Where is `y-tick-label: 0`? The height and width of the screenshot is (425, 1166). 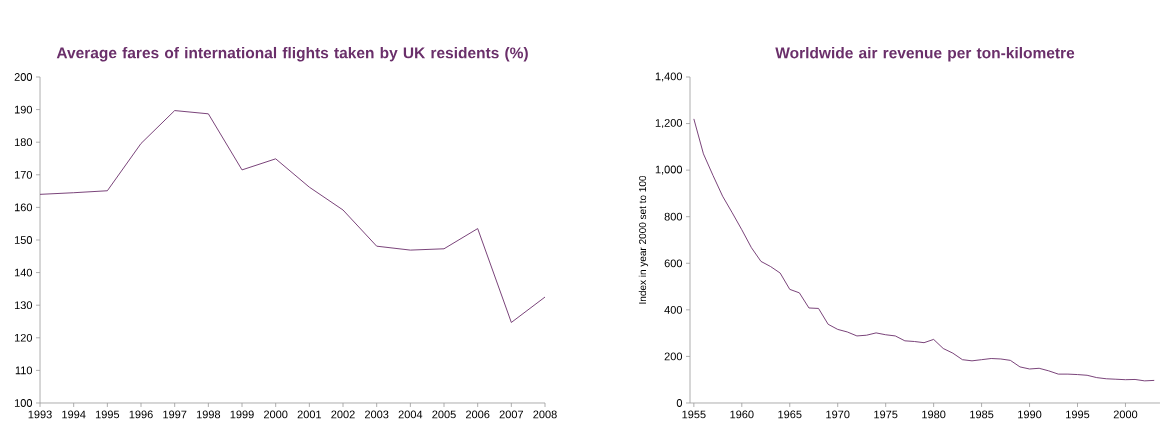
y-tick-label: 0 is located at coordinates (679, 403).